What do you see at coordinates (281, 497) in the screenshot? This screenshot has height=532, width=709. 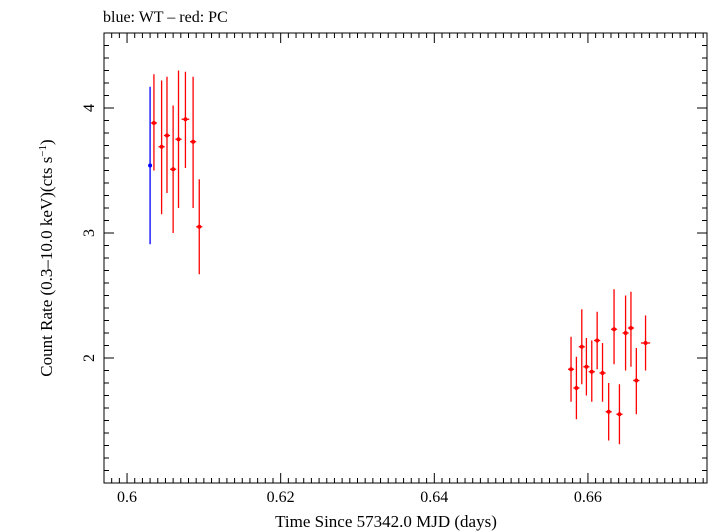 I see `x-tick-label: 0.62` at bounding box center [281, 497].